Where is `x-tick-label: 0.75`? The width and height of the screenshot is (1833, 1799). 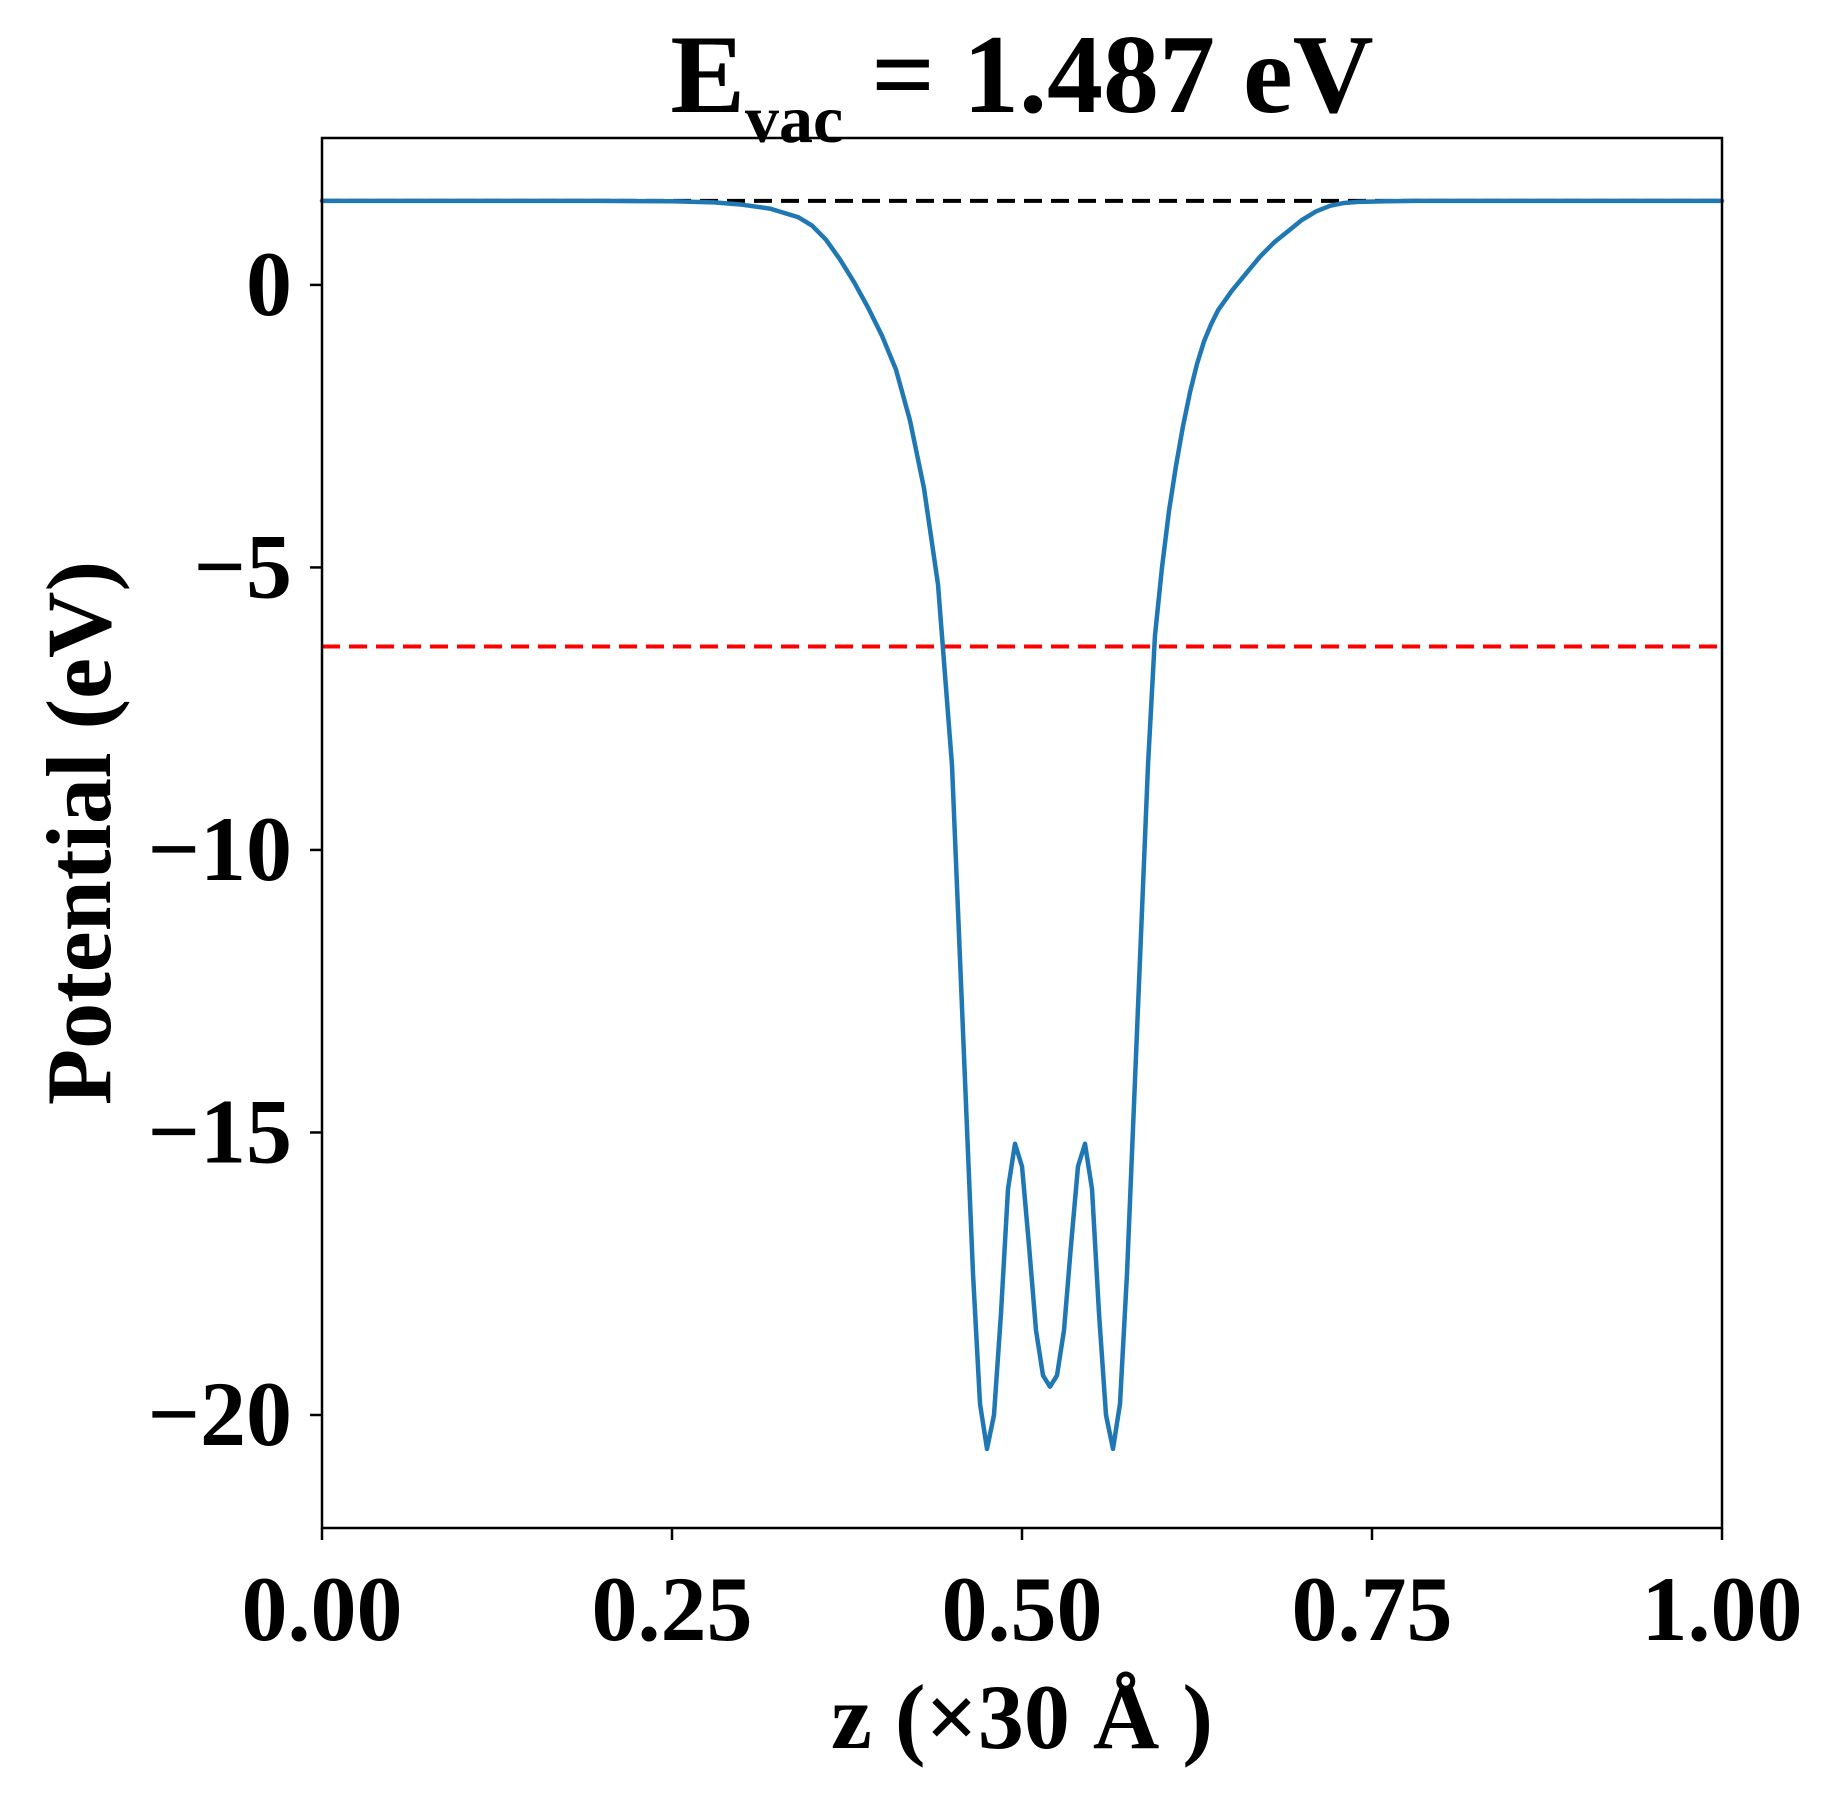 x-tick-label: 0.75 is located at coordinates (1372, 1609).